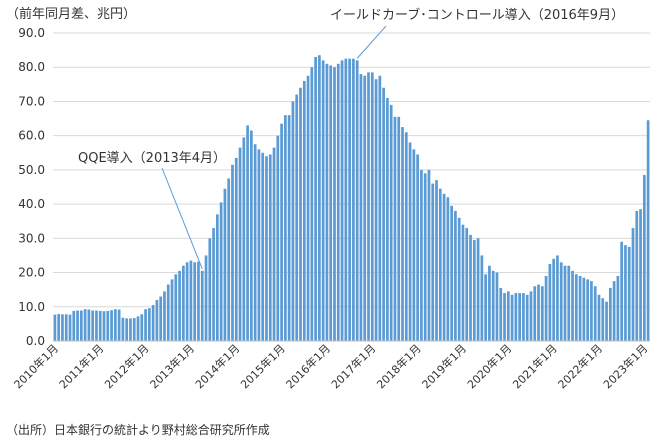 This screenshot has height=448, width=656. What do you see at coordinates (263, 366) in the screenshot?
I see `x-tick-label: 2015年1月` at bounding box center [263, 366].